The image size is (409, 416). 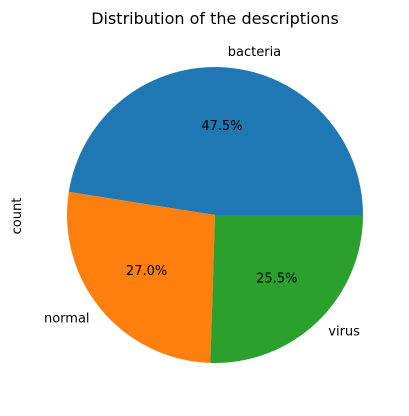 I want to click on slice-label-virus: virus, so click(x=344, y=331).